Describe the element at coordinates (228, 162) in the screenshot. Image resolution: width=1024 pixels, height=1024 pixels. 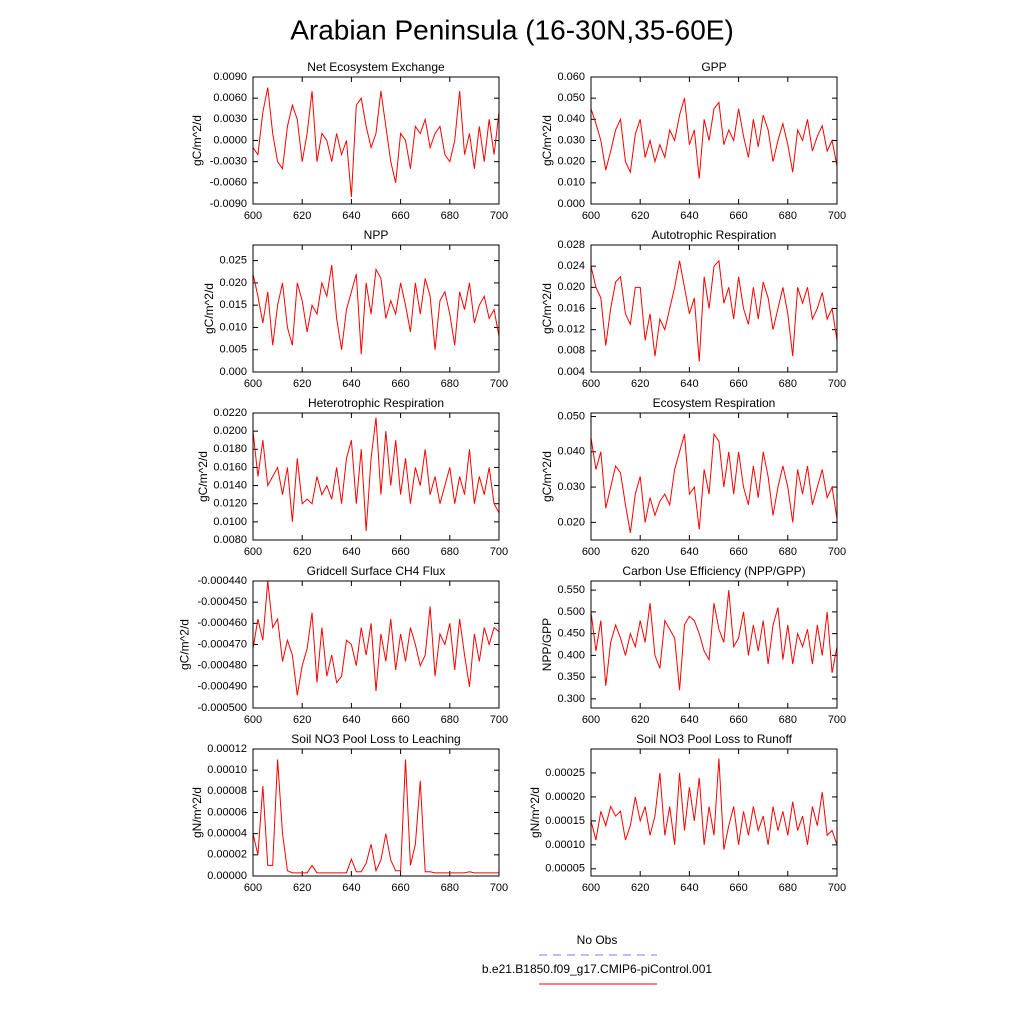
I see `y-tick-label: -0.0030` at that location.